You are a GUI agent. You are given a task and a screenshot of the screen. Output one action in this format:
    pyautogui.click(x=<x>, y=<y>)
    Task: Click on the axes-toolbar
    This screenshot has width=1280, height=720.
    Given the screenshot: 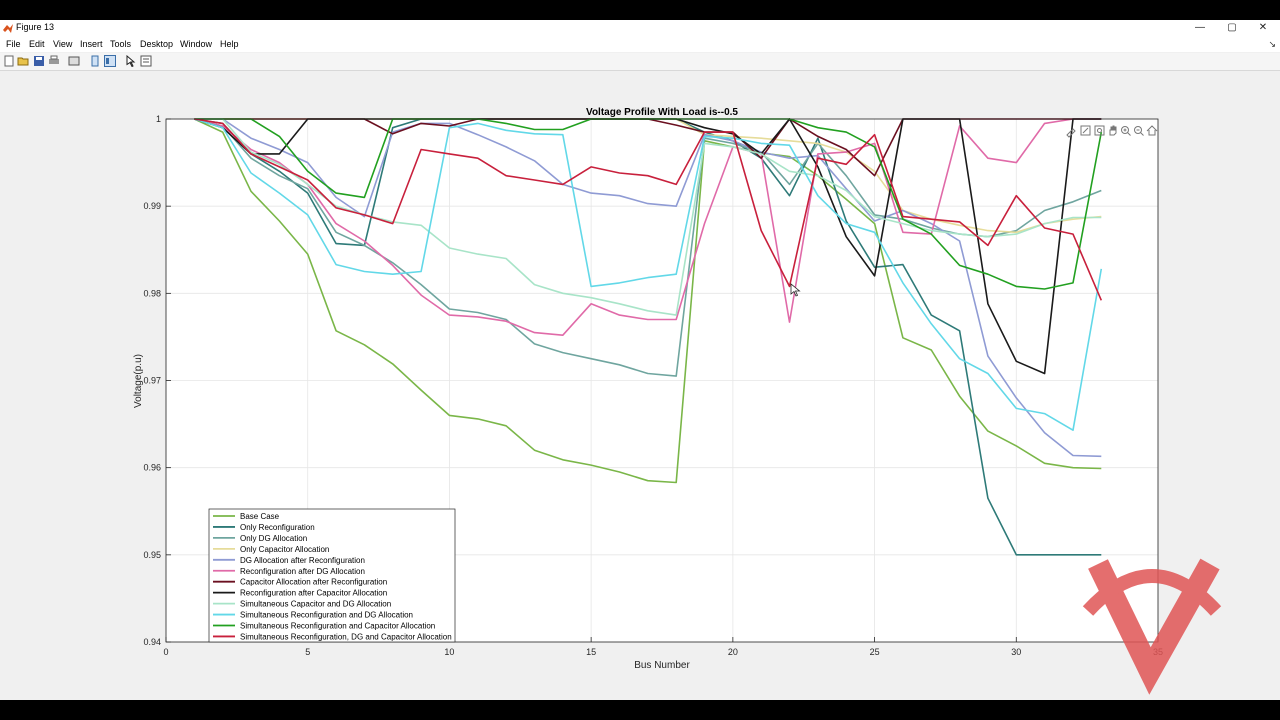 What is the action you would take?
    pyautogui.click(x=1112, y=131)
    